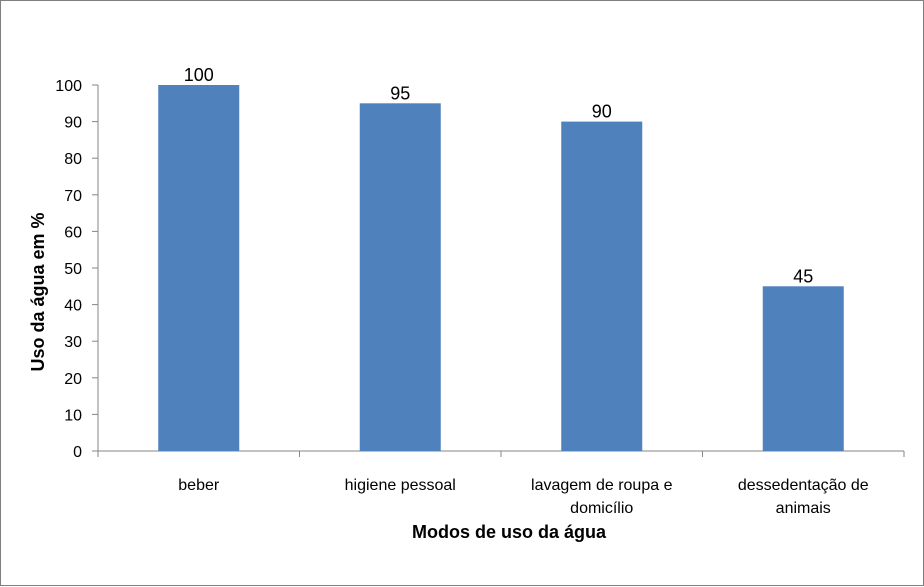 The height and width of the screenshot is (587, 924). Describe the element at coordinates (73, 306) in the screenshot. I see `y-tick-label: 40` at that location.